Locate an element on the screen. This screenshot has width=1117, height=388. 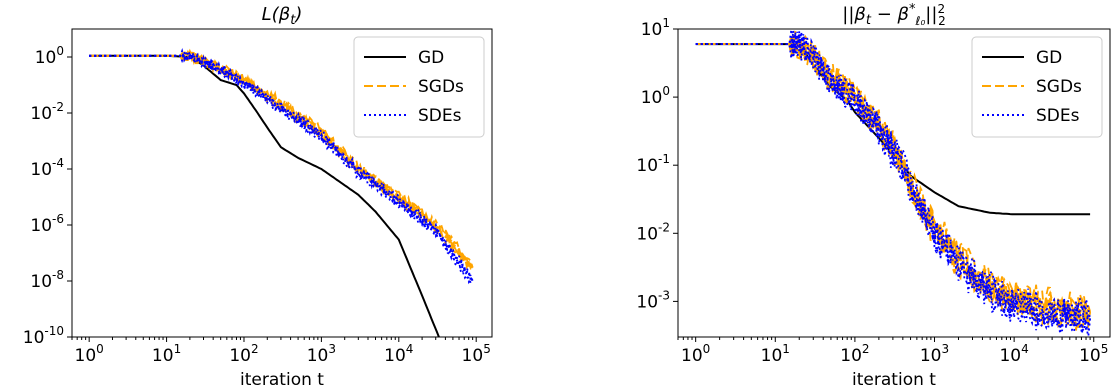
y-tick-label: 10⁻¹⁰ is located at coordinates (43, 336).